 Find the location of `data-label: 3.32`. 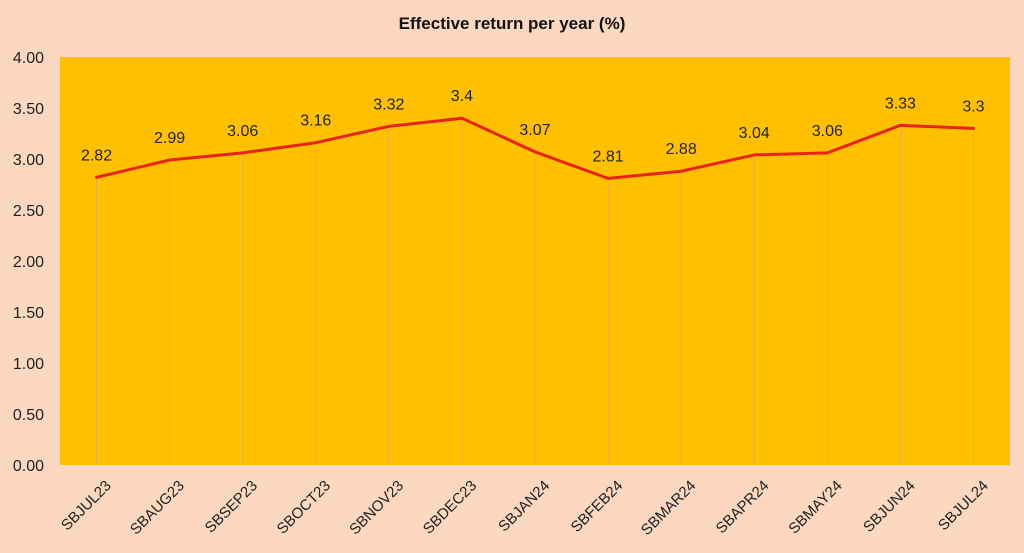

data-label: 3.32 is located at coordinates (388, 104).